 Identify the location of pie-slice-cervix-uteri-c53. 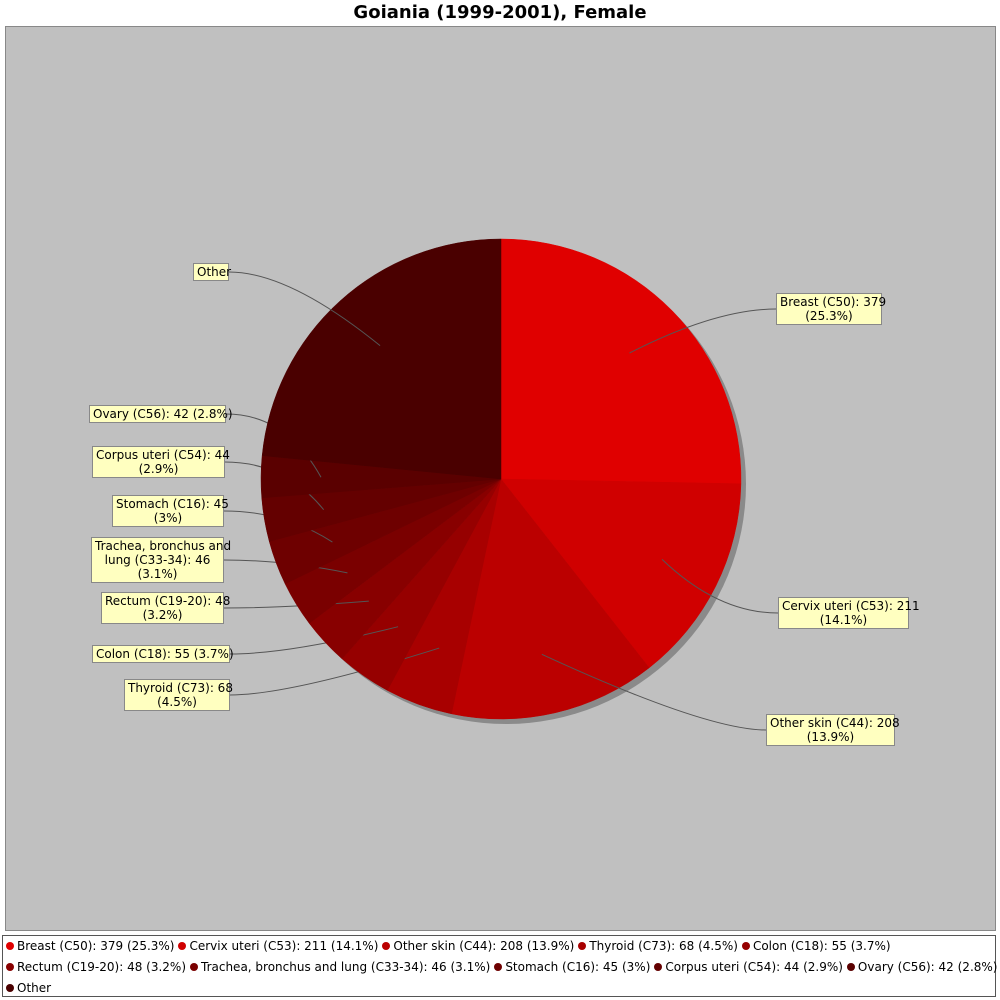
(621, 573).